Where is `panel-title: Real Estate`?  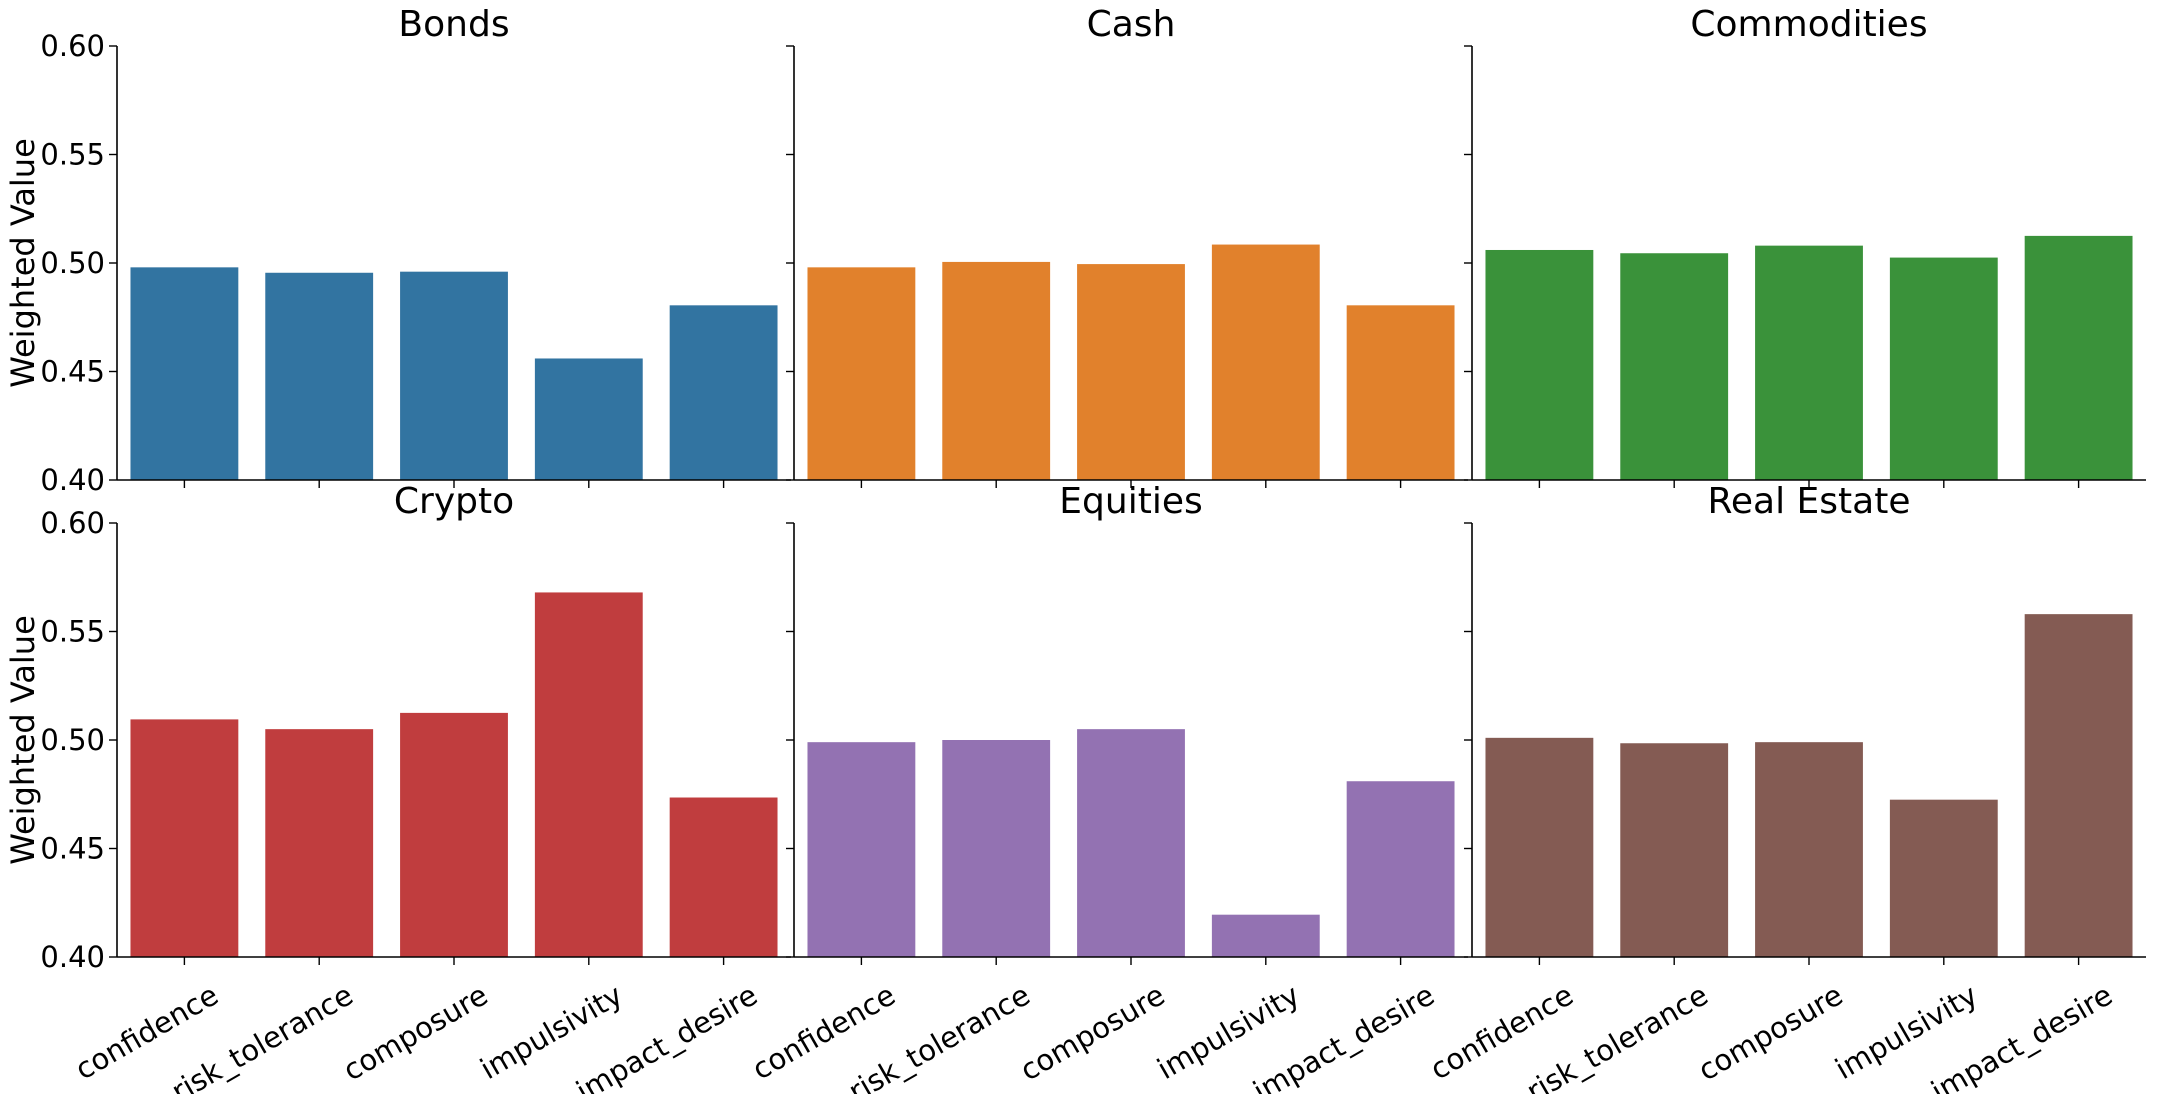
panel-title: Real Estate is located at coordinates (1809, 501).